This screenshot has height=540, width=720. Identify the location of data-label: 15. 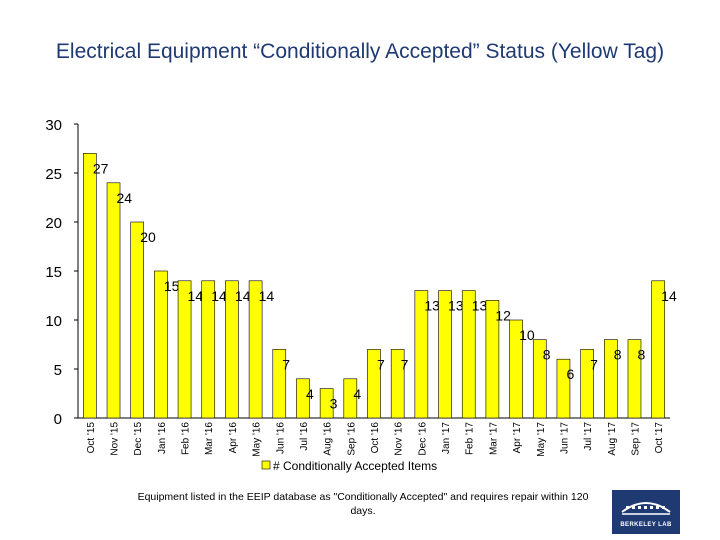
(172, 286).